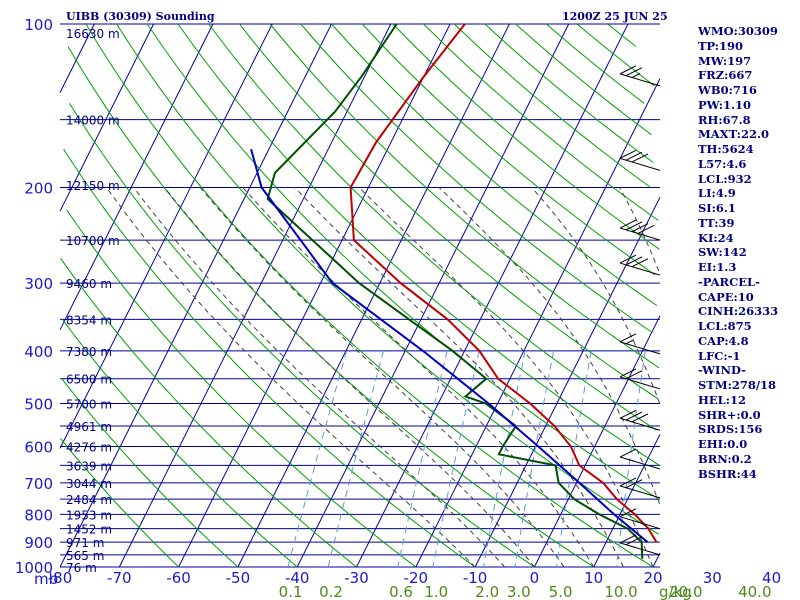  What do you see at coordinates (725, 178) in the screenshot?
I see `index-item: LCL:932` at bounding box center [725, 178].